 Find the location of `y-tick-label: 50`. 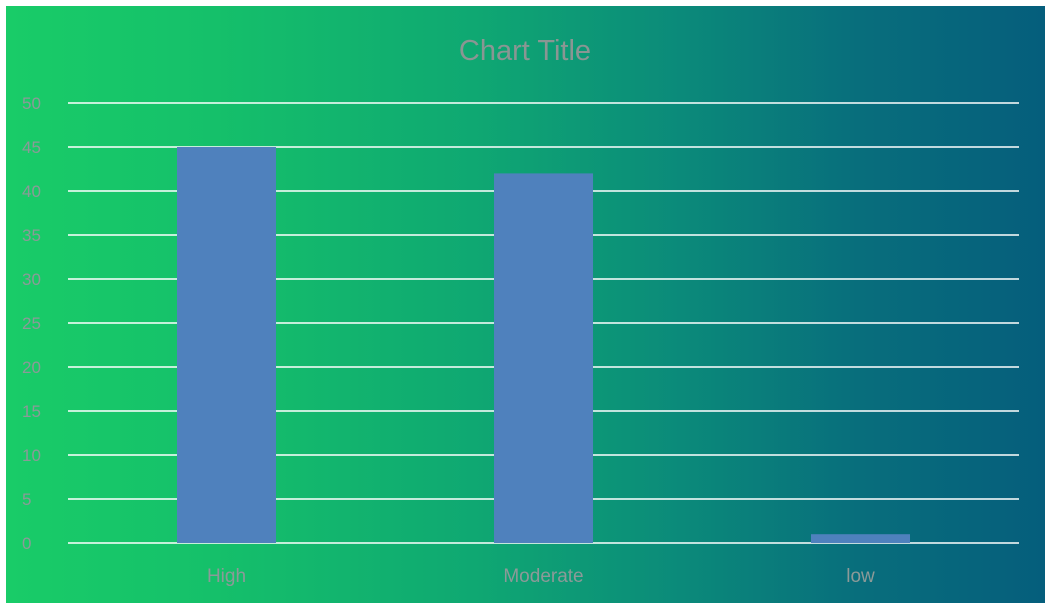

y-tick-label: 50 is located at coordinates (31, 103).